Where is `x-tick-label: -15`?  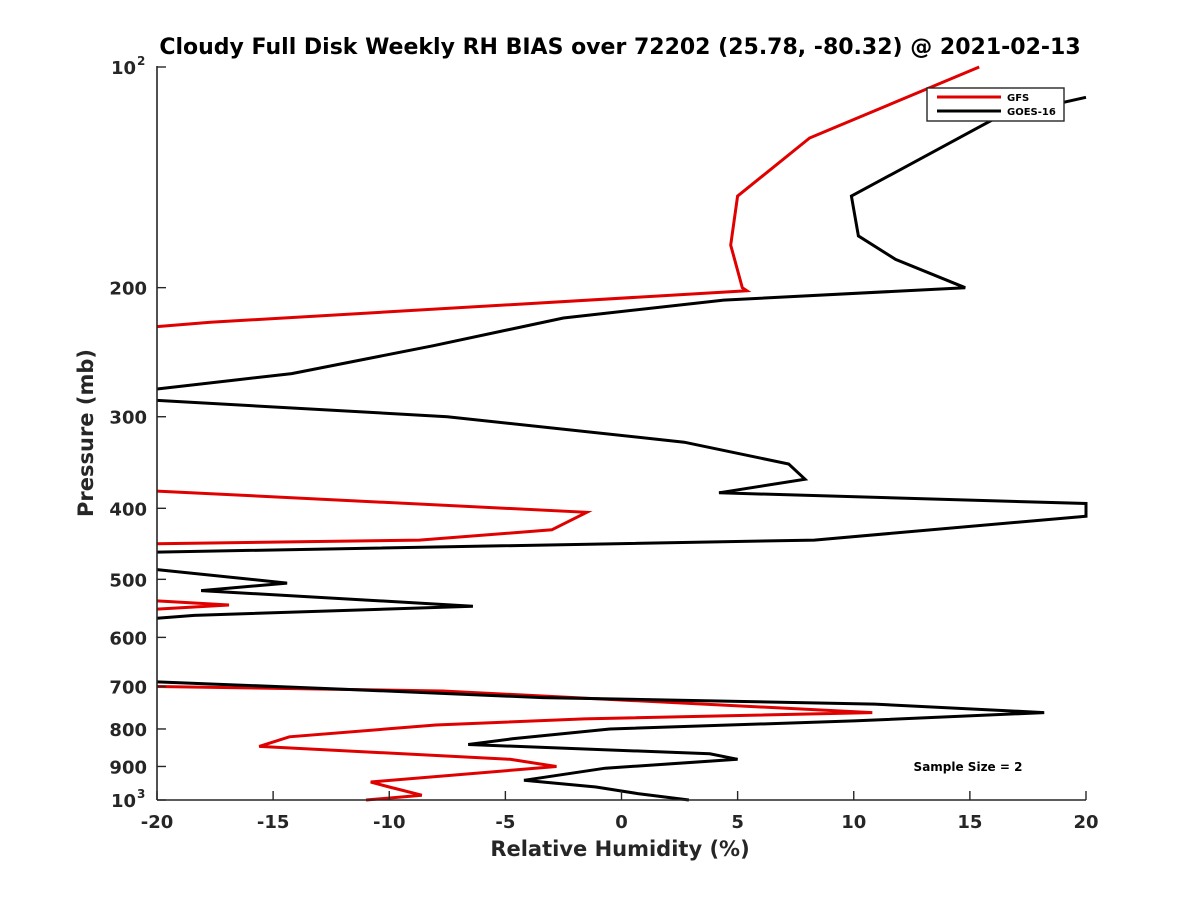 x-tick-label: -15 is located at coordinates (273, 822).